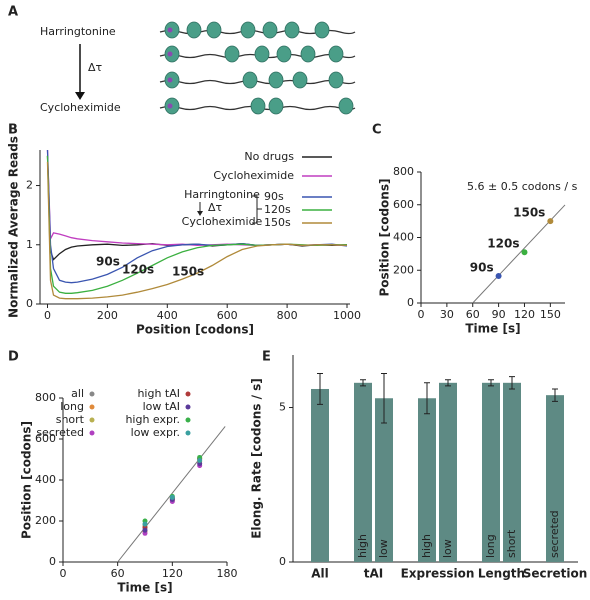 The width and height of the screenshot is (590, 600). I want to click on point-label: 150s, so click(529, 213).